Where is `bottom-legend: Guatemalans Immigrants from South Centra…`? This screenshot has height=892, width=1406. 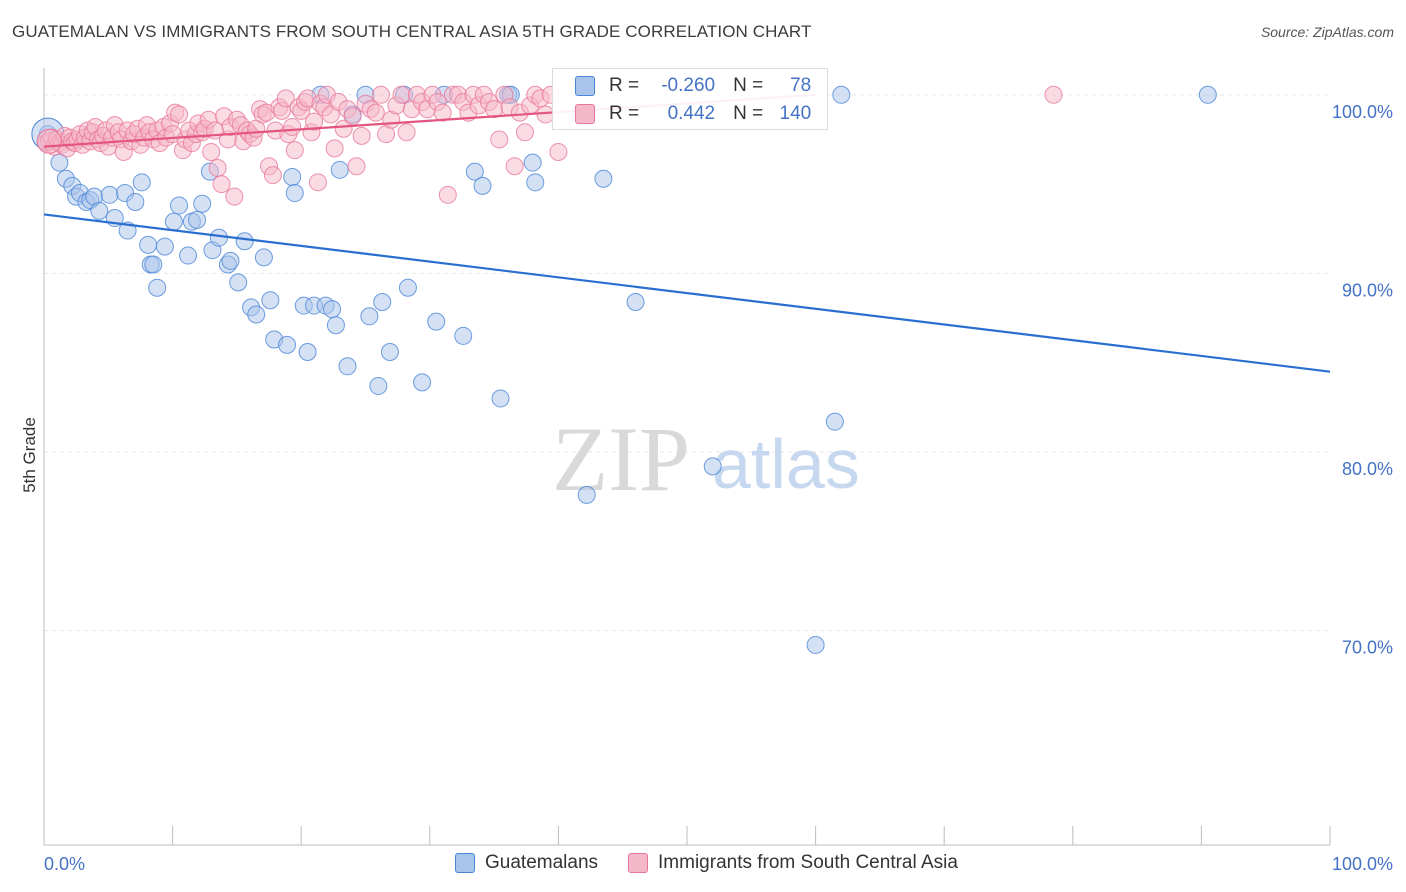 bottom-legend: Guatemalans Immigrants from South Centra… is located at coordinates (721, 863).